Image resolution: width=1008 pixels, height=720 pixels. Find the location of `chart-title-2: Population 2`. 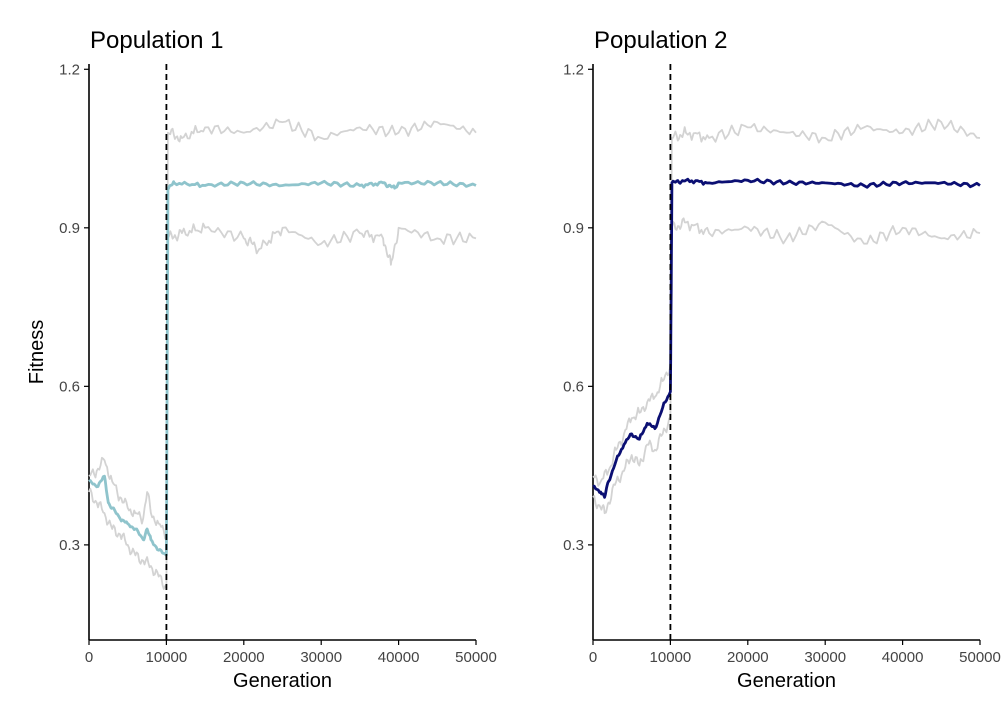

chart-title-2: Population 2 is located at coordinates (660, 40).